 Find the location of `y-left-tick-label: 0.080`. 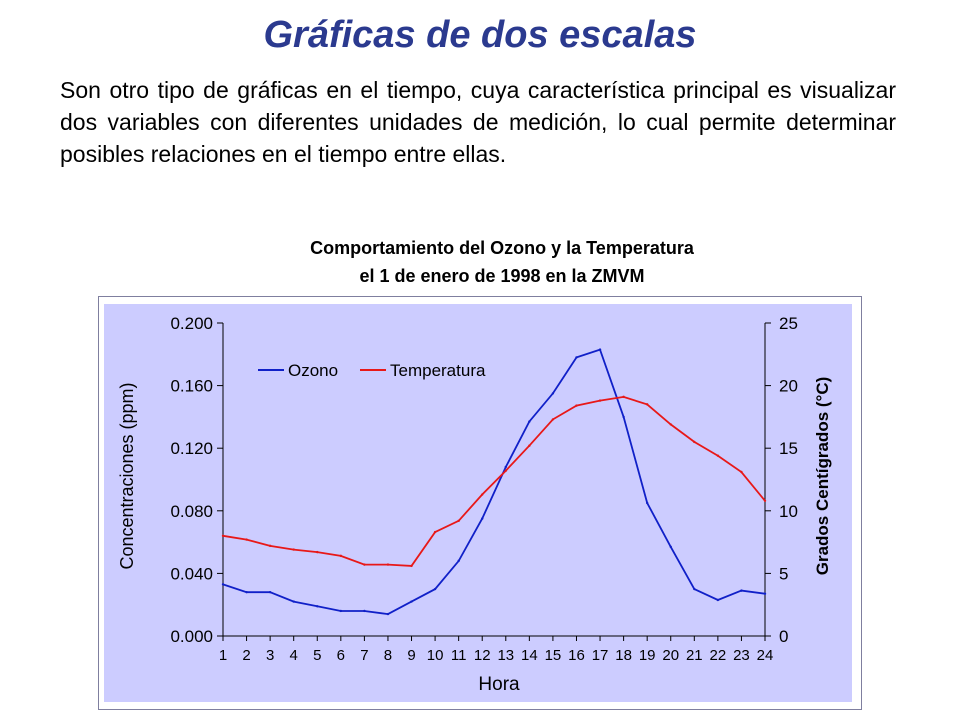

y-left-tick-label: 0.080 is located at coordinates (191, 511).